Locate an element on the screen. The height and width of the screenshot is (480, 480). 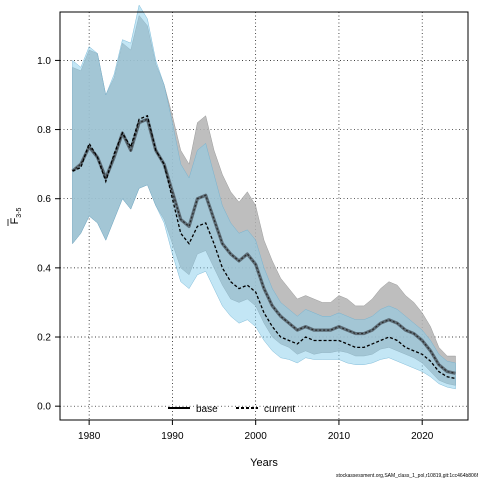
legend-label-base: base is located at coordinates (207, 409).